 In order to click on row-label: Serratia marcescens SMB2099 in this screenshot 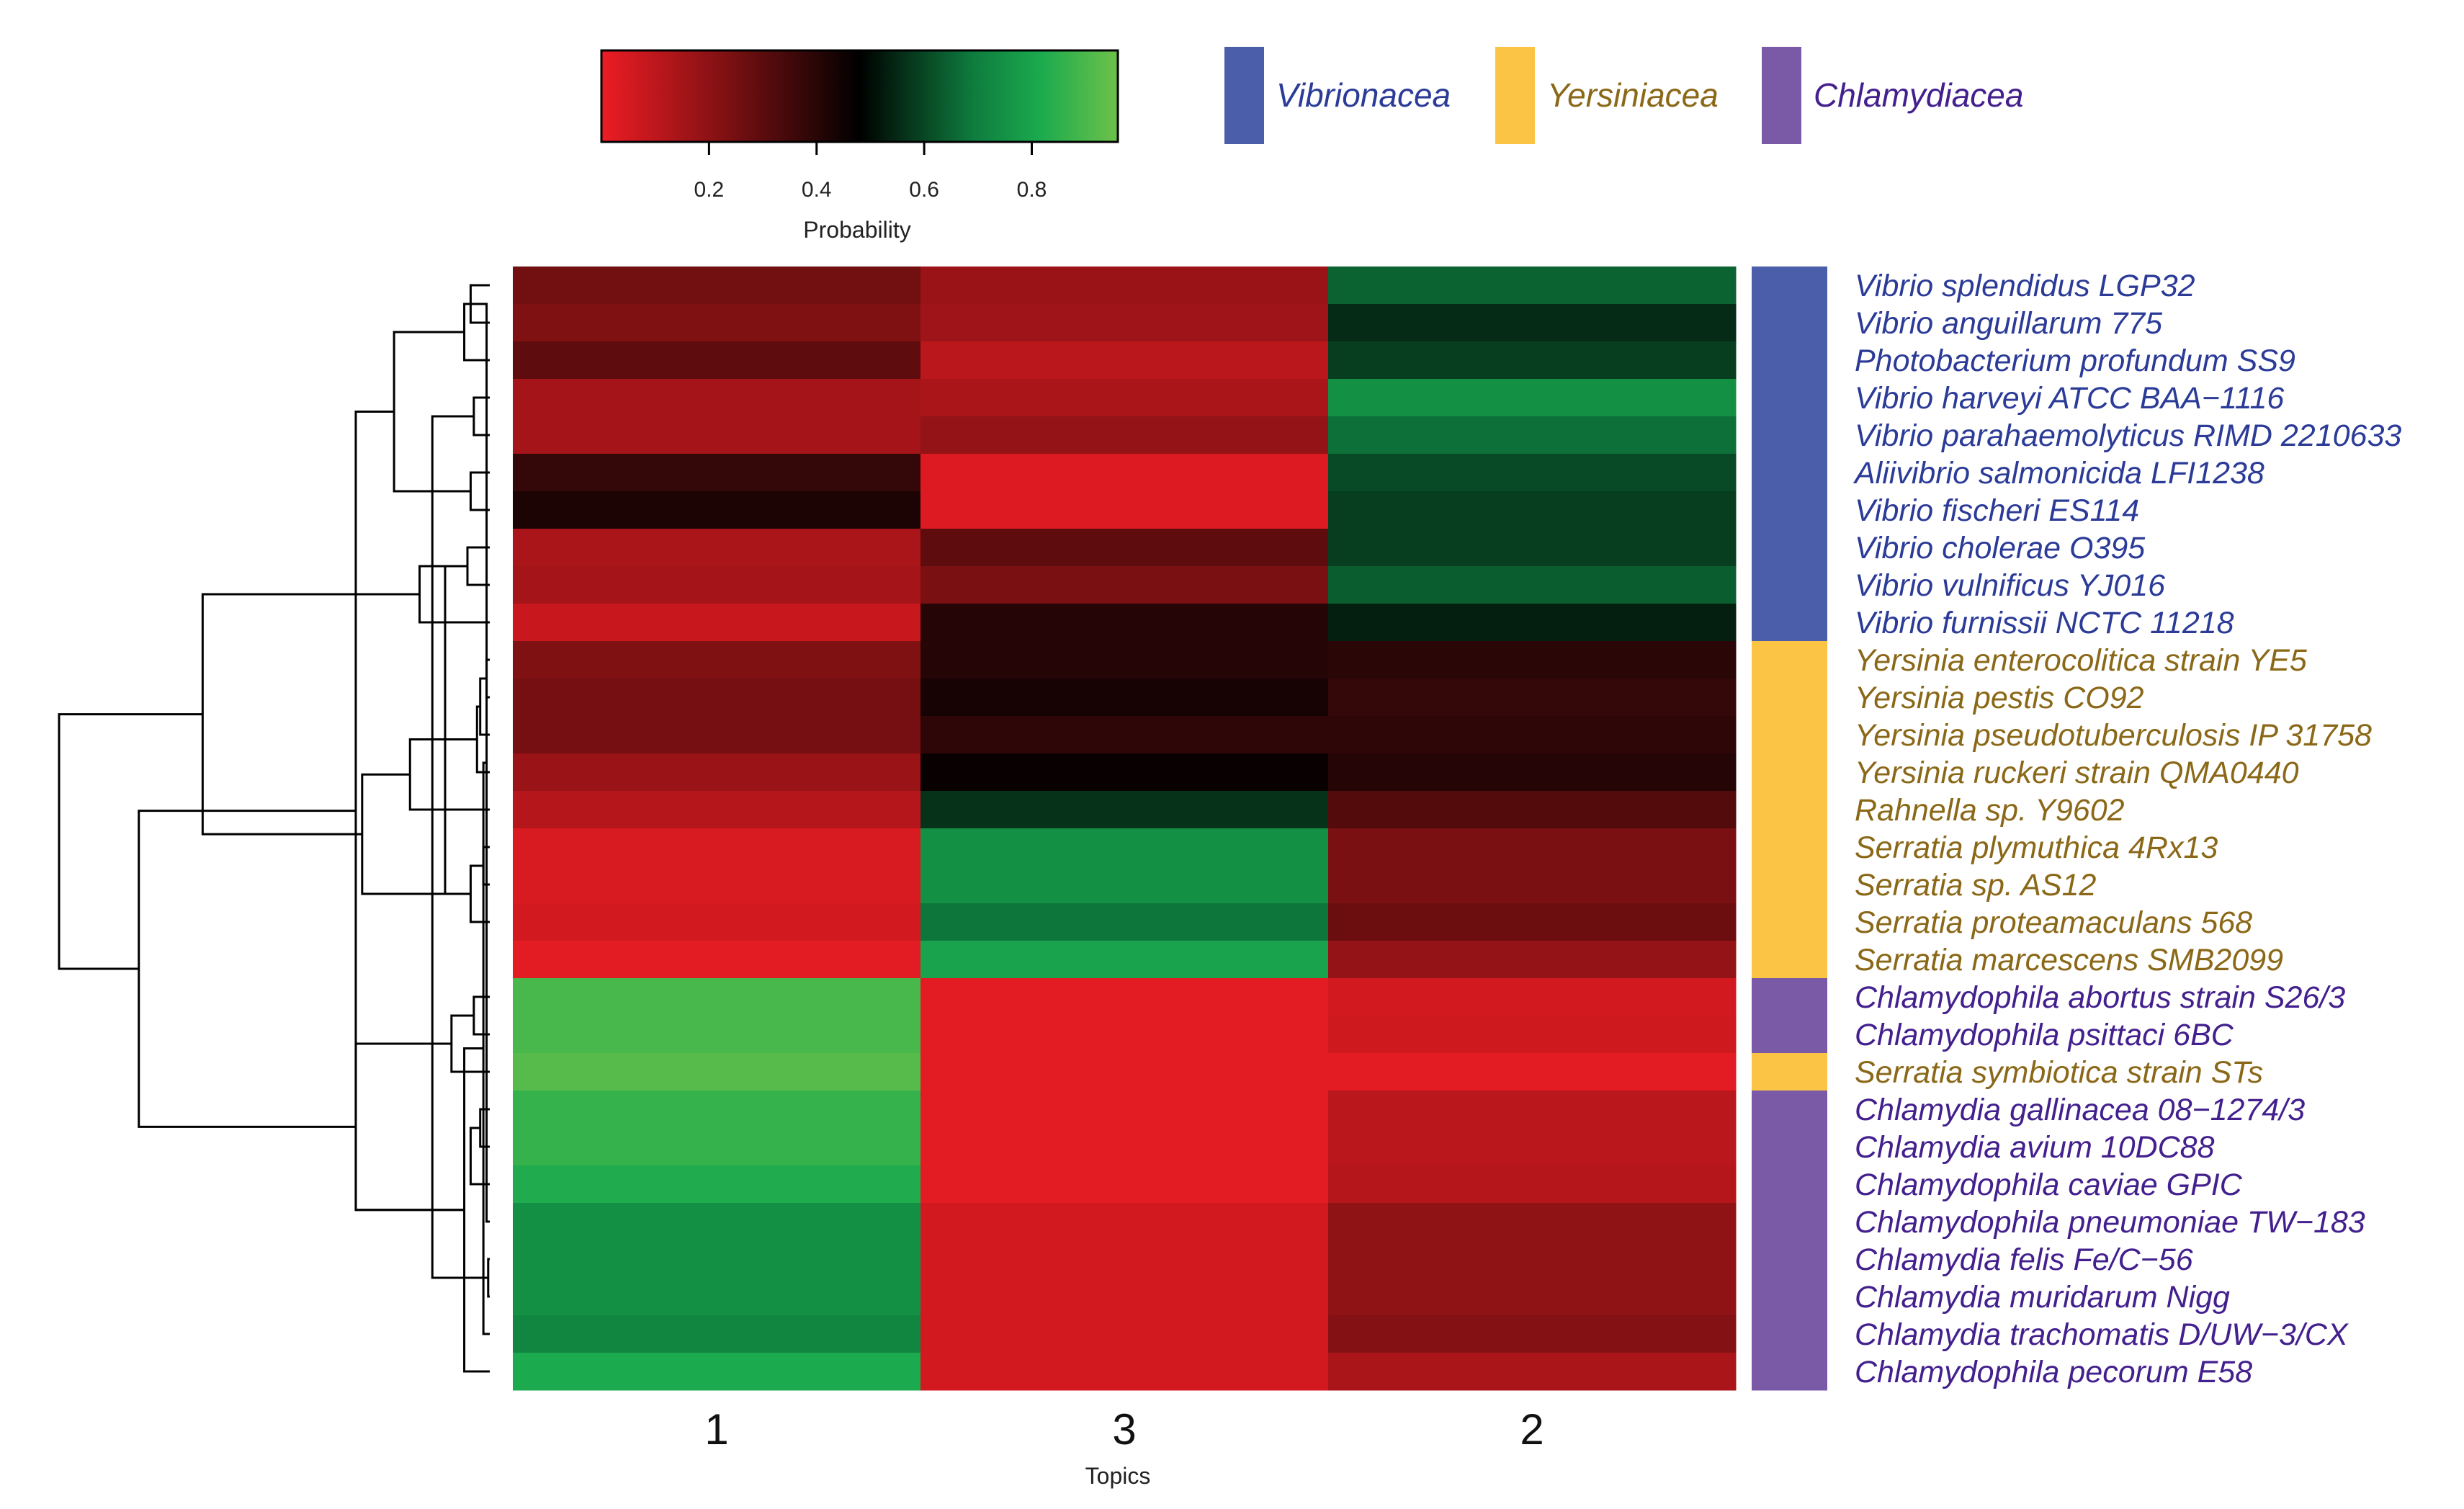, I will do `click(2069, 960)`.